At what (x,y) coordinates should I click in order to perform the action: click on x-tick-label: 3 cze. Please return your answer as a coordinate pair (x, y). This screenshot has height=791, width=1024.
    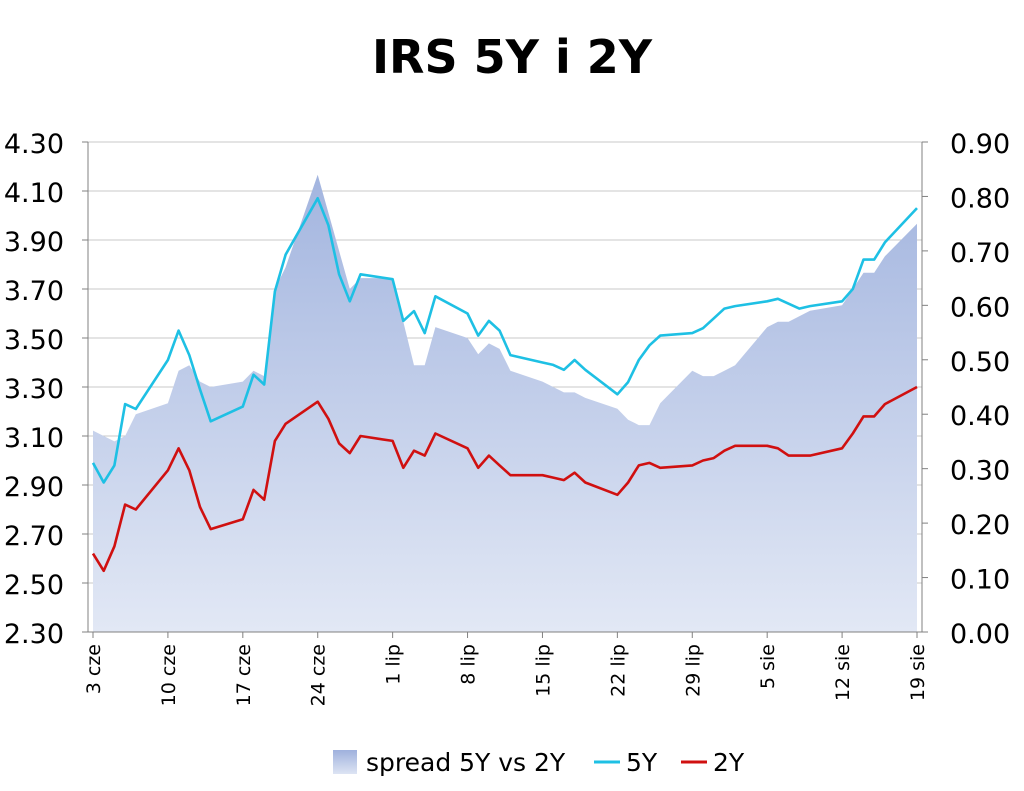
    Looking at the image, I should click on (94, 669).